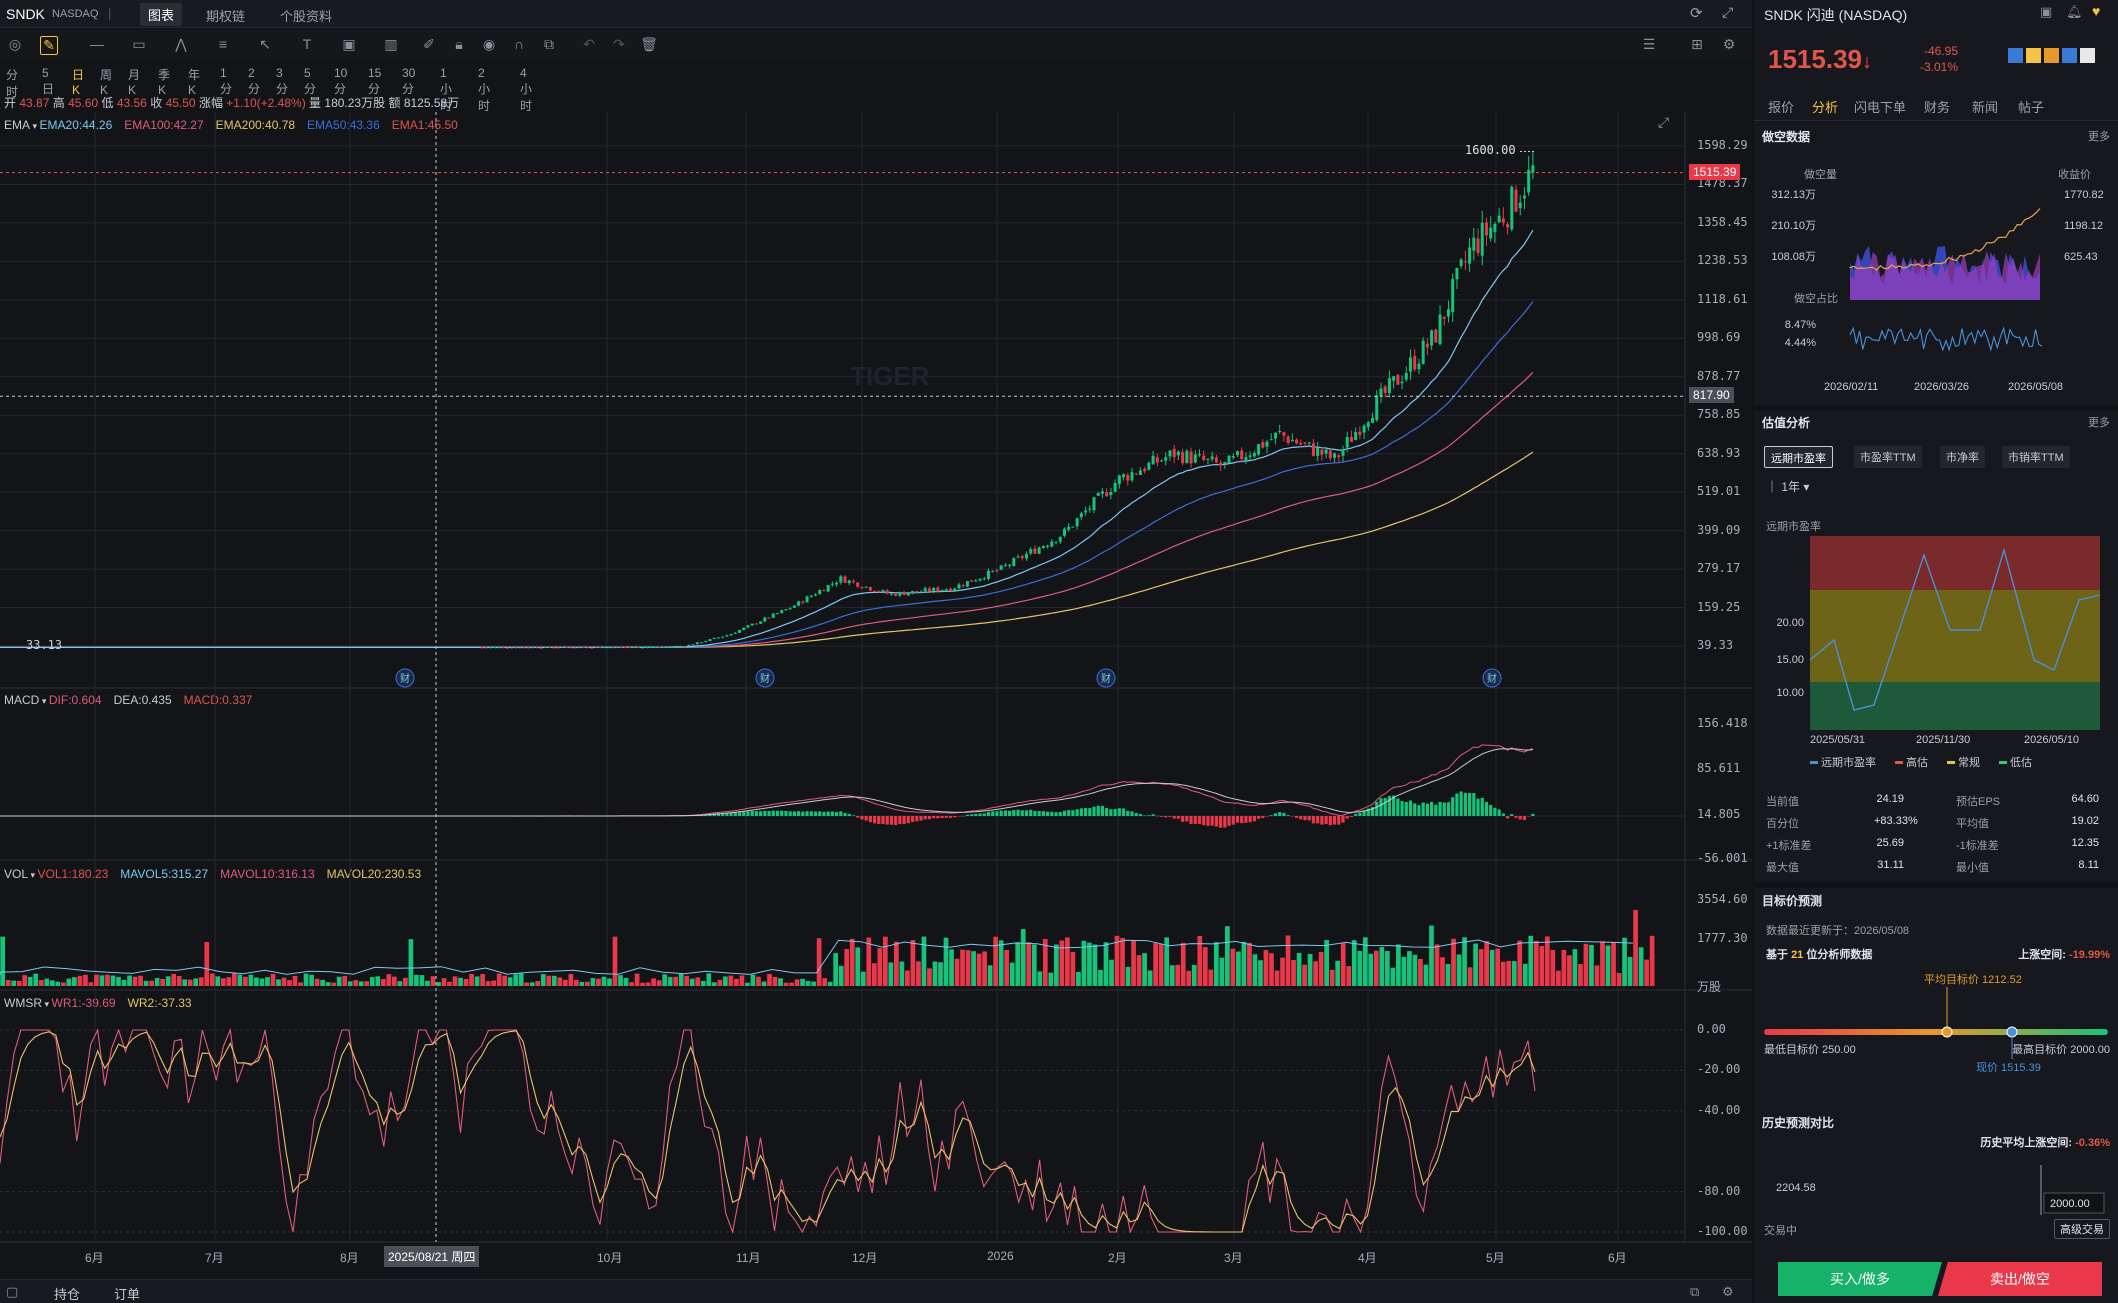 The image size is (2118, 1303). I want to click on bar-tool-icon: ▥, so click(391, 44).